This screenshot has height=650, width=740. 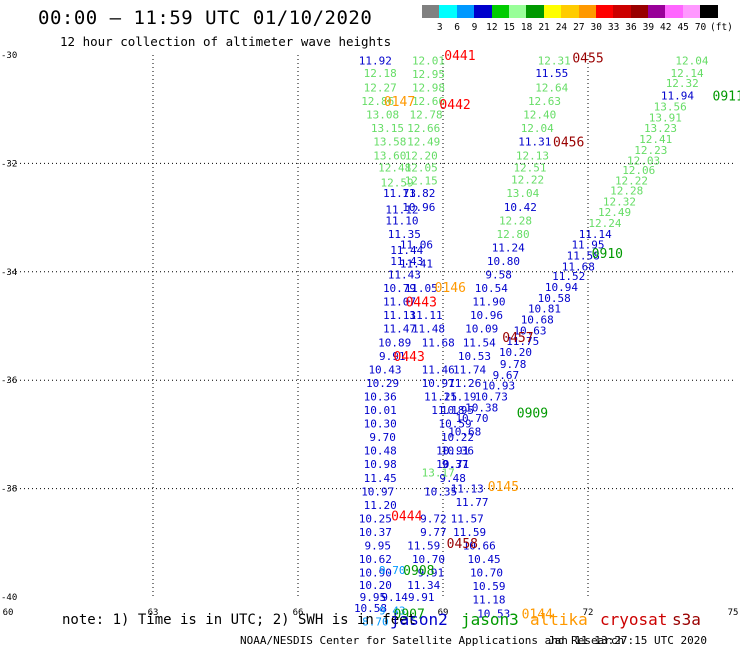 I want to click on wave-height-label: 12.28, so click(x=515, y=220).